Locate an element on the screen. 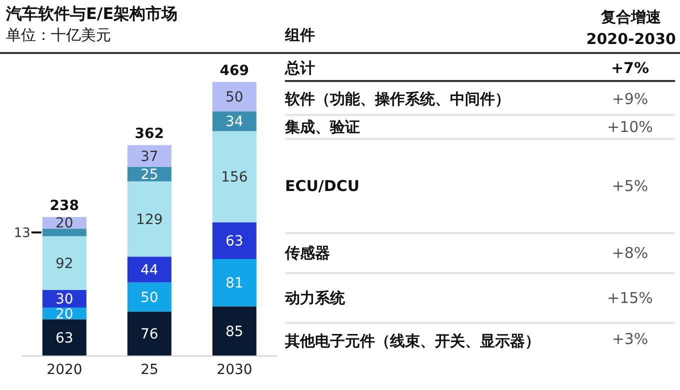 The image size is (680, 390). text: +8% is located at coordinates (630, 253).